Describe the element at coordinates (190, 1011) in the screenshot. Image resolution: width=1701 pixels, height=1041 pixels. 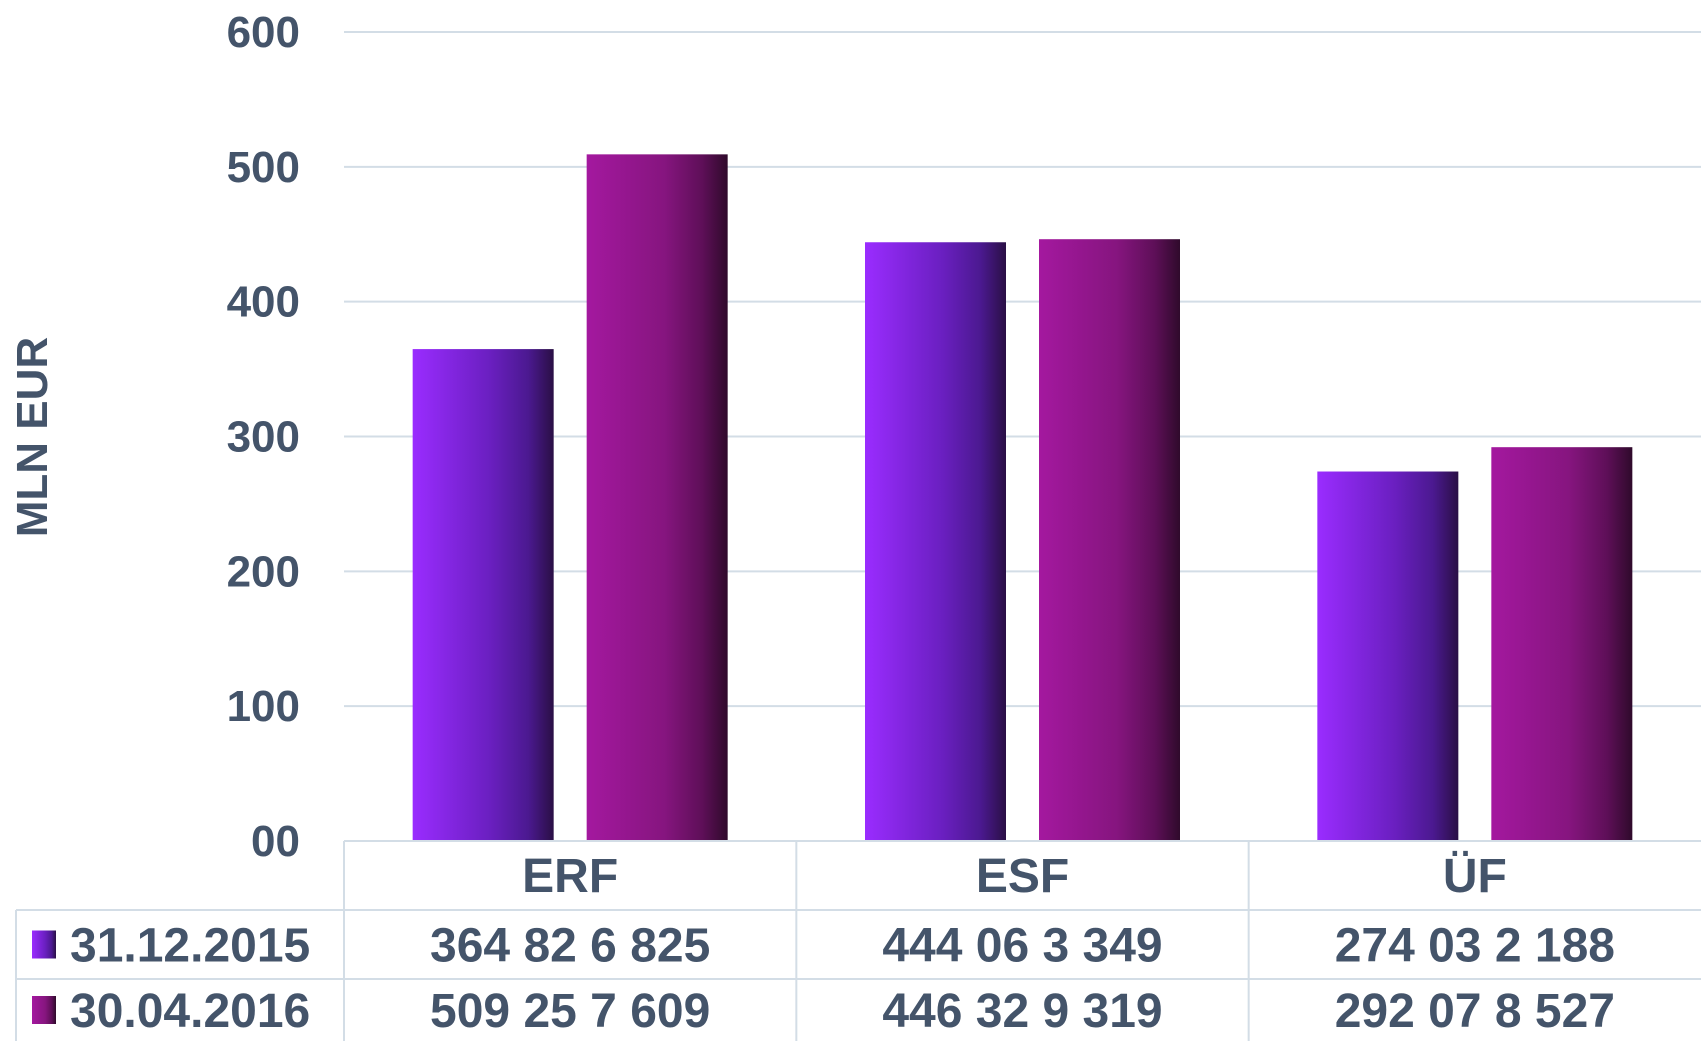
I see `series-name: 30.04.2016` at that location.